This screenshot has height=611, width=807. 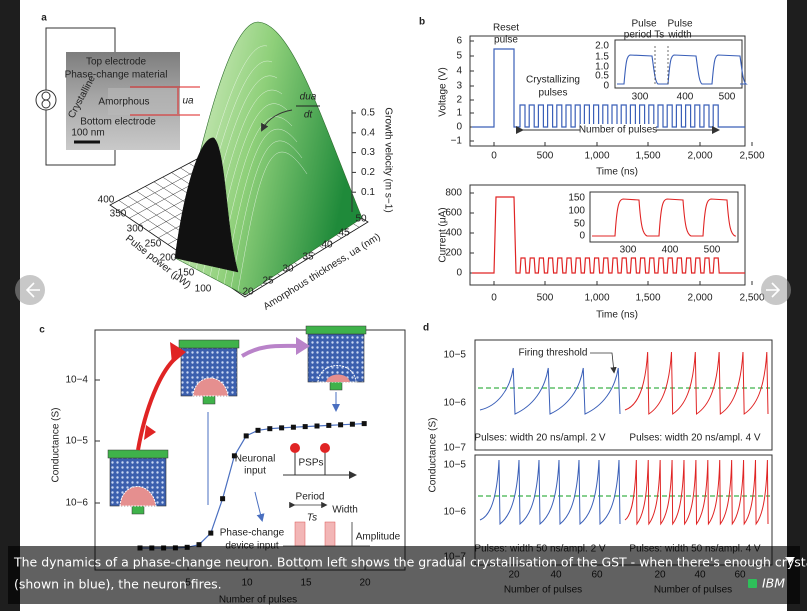 I want to click on inset-y-tick-label: 0, so click(x=582, y=236).